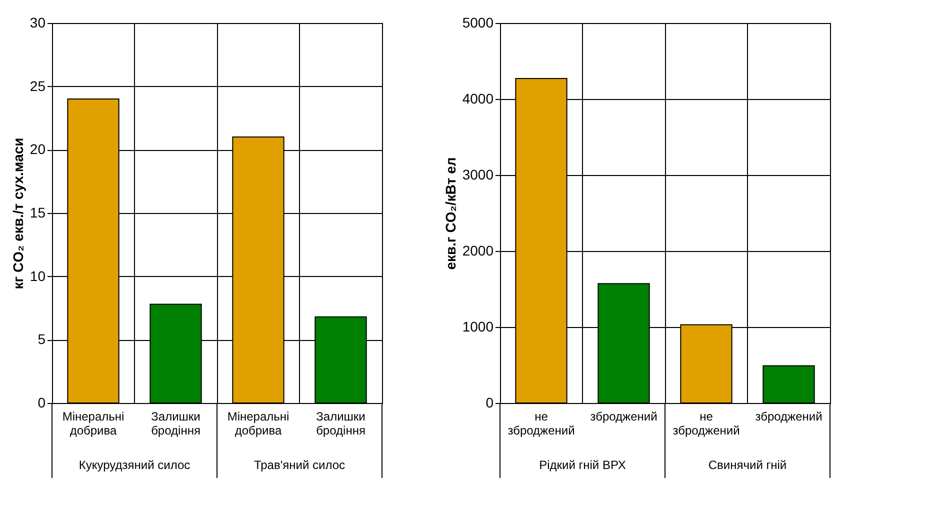  I want to click on text: Кукурудзяний силос, so click(134, 465).